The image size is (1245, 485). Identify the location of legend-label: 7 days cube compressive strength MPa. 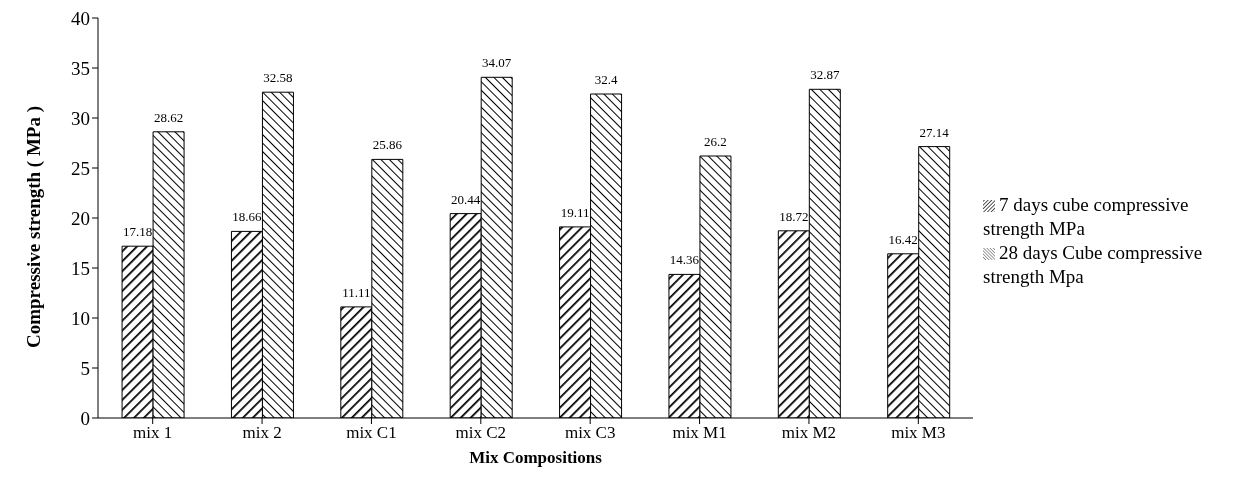
(1086, 216).